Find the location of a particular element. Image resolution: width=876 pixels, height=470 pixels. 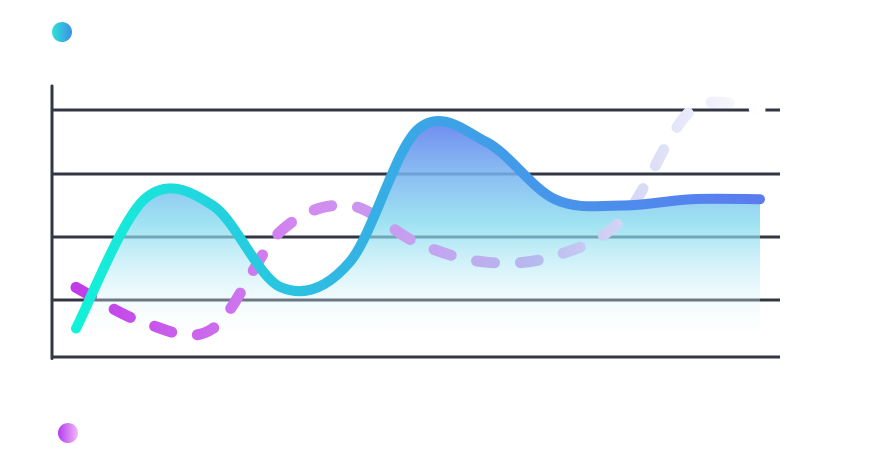

legend-marker-dashed-series is located at coordinates (68, 433).